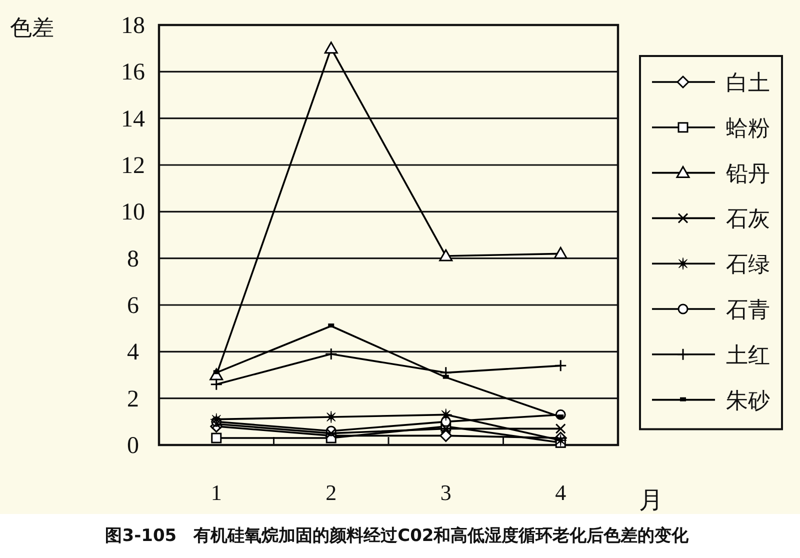  What do you see at coordinates (133, 213) in the screenshot?
I see `y-tick-label: 10` at bounding box center [133, 213].